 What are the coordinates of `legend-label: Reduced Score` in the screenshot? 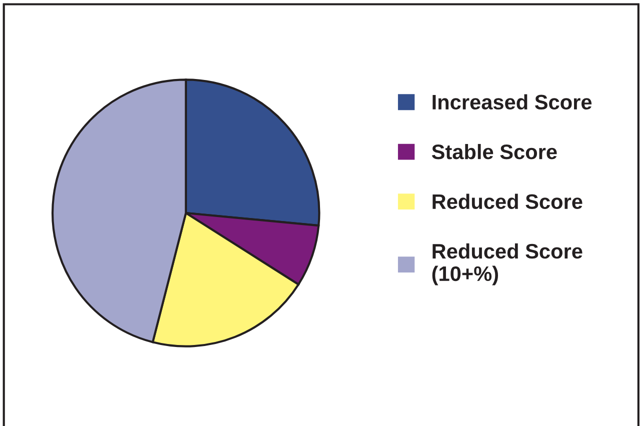 It's located at (507, 202).